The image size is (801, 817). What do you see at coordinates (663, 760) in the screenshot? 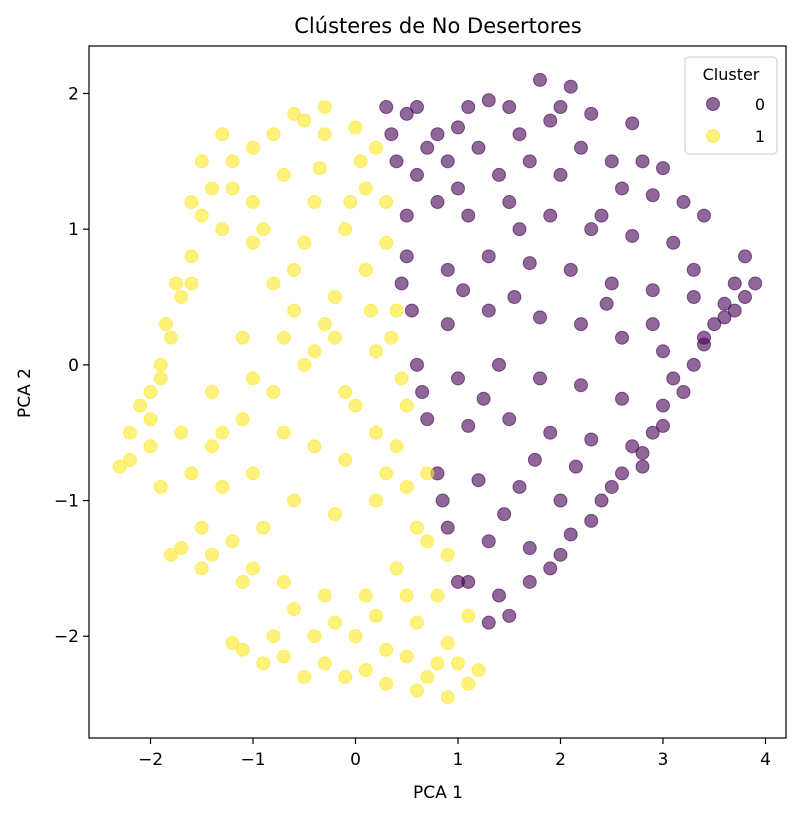
I see `x-tick-label: 3` at bounding box center [663, 760].